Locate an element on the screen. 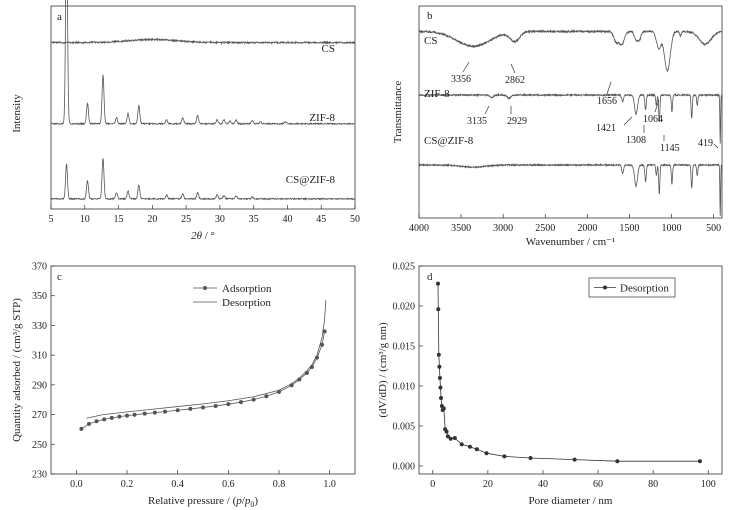  panel-d-y-tick-label: 0.020 is located at coordinates (404, 307).